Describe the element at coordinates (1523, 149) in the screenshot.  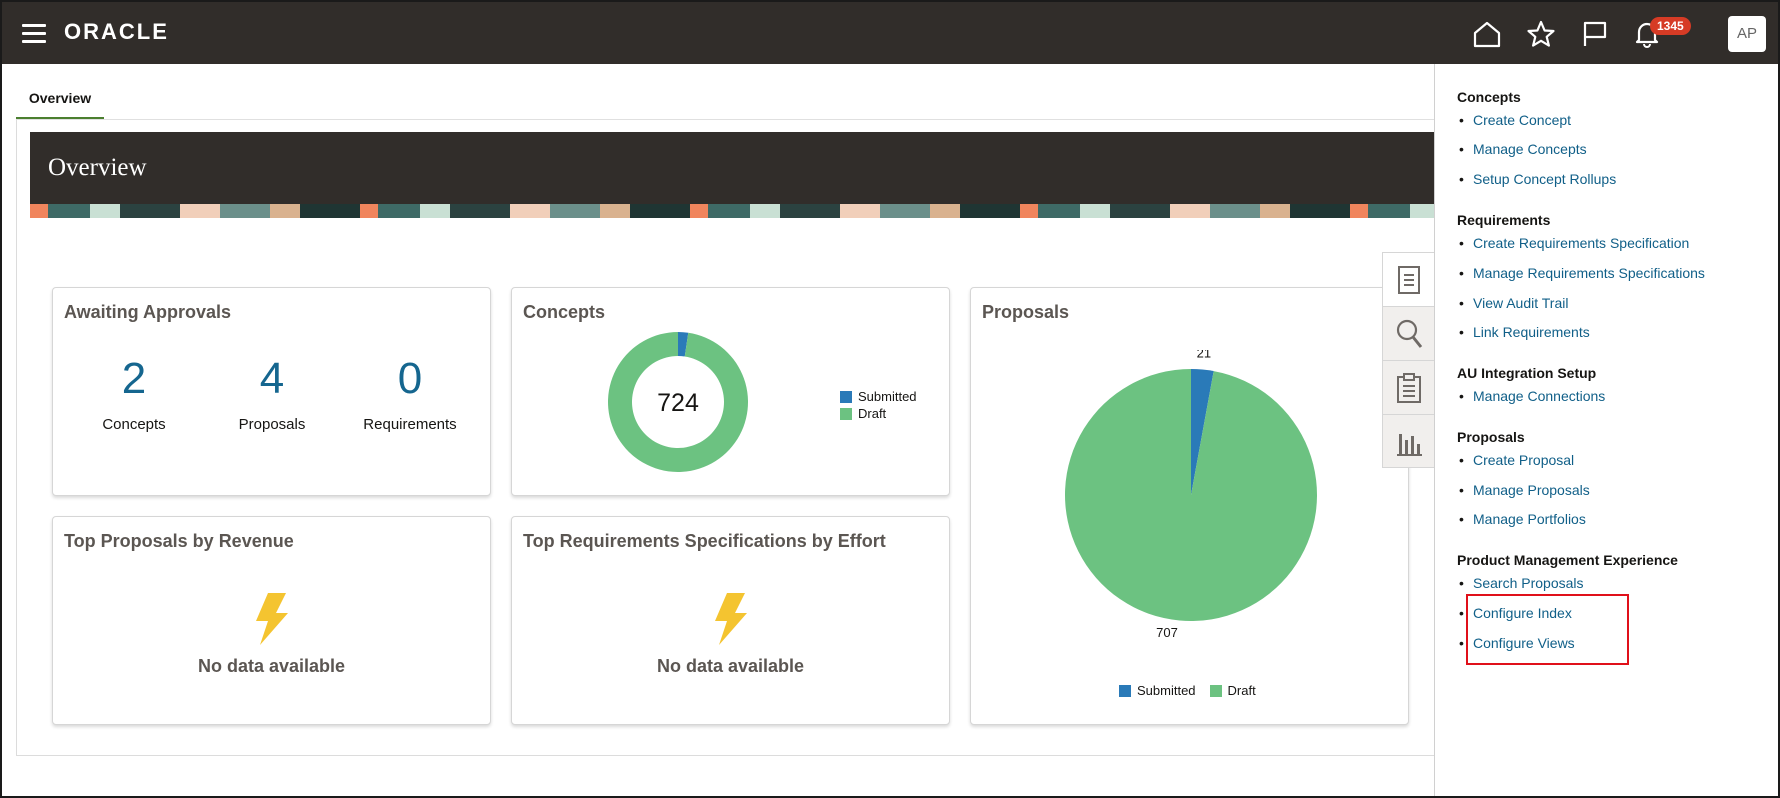
I see `link-manage-concepts: Manage Concepts` at that location.